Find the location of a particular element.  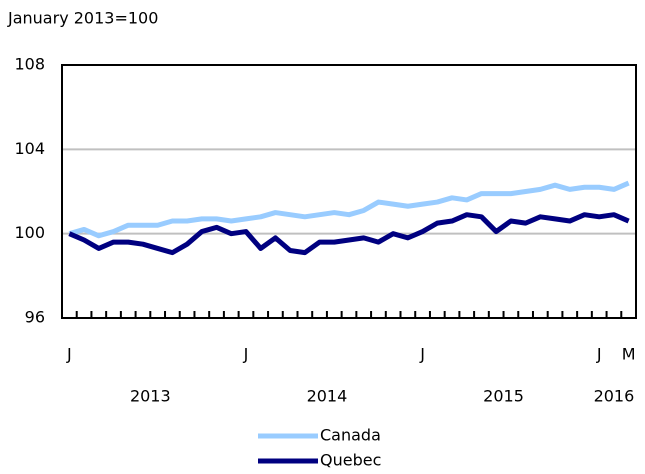

y-tick-label: 96 is located at coordinates (35, 317).